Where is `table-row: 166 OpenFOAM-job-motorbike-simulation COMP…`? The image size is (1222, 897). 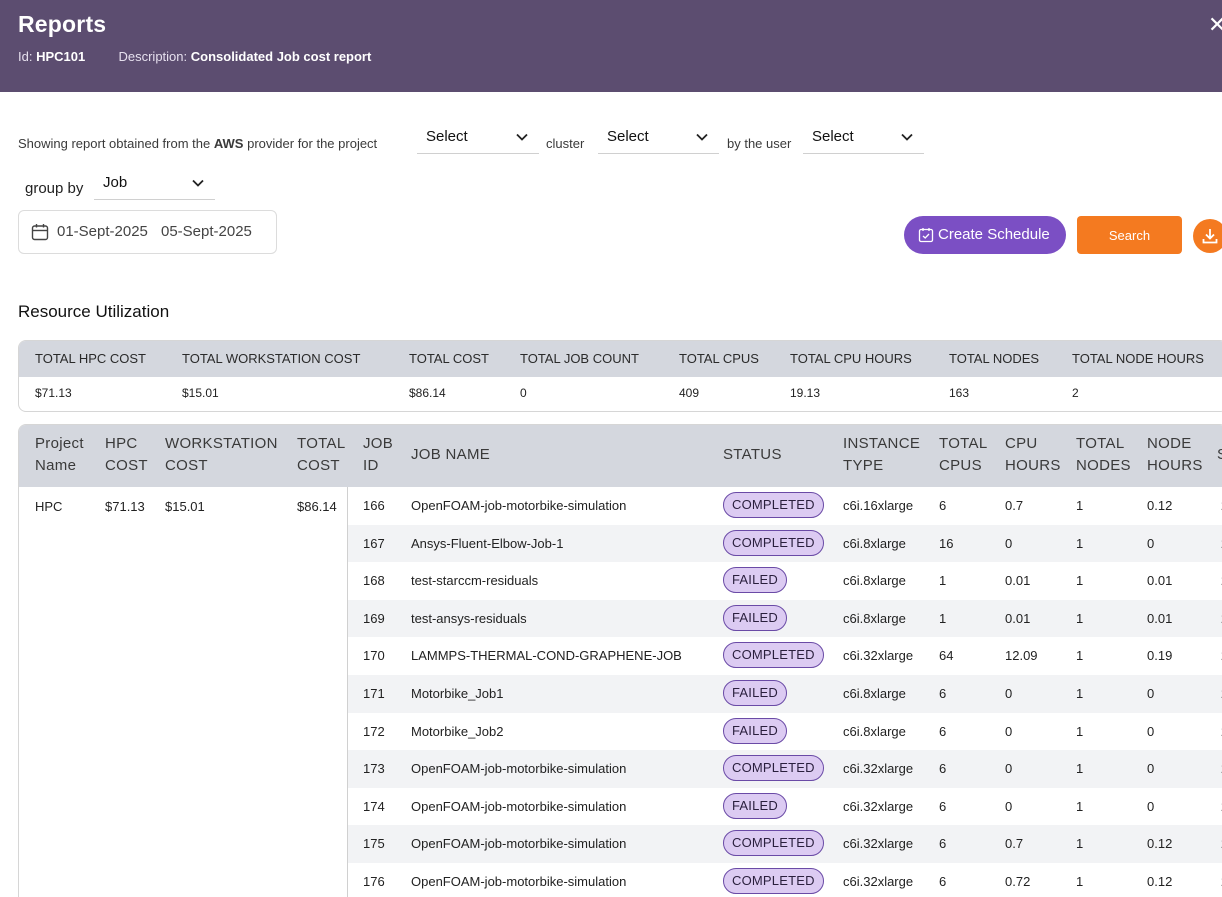
table-row: 166 OpenFOAM-job-motorbike-simulation COMP… is located at coordinates (785, 506).